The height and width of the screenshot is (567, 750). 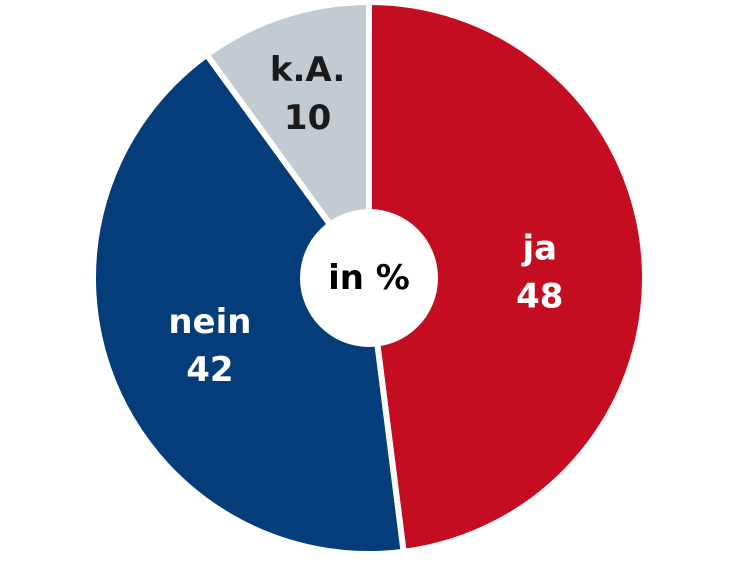 I want to click on slice-value-ka: 10, so click(x=307, y=118).